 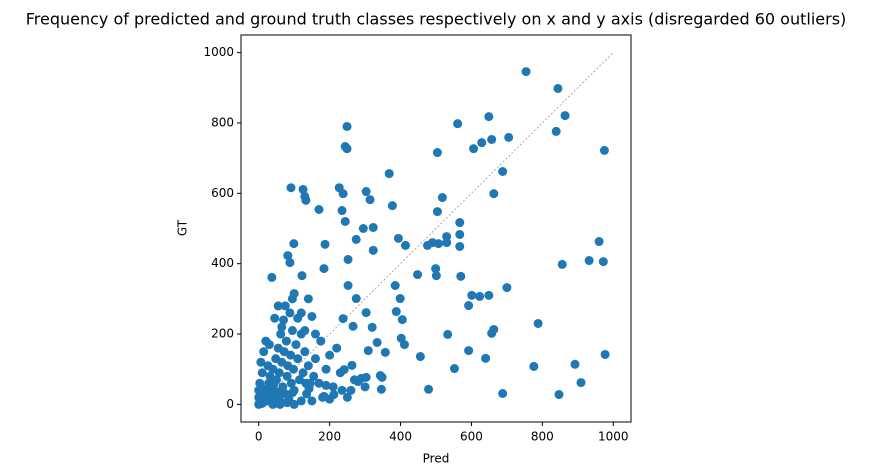 What do you see at coordinates (436, 459) in the screenshot?
I see `x-axis-label: Pred` at bounding box center [436, 459].